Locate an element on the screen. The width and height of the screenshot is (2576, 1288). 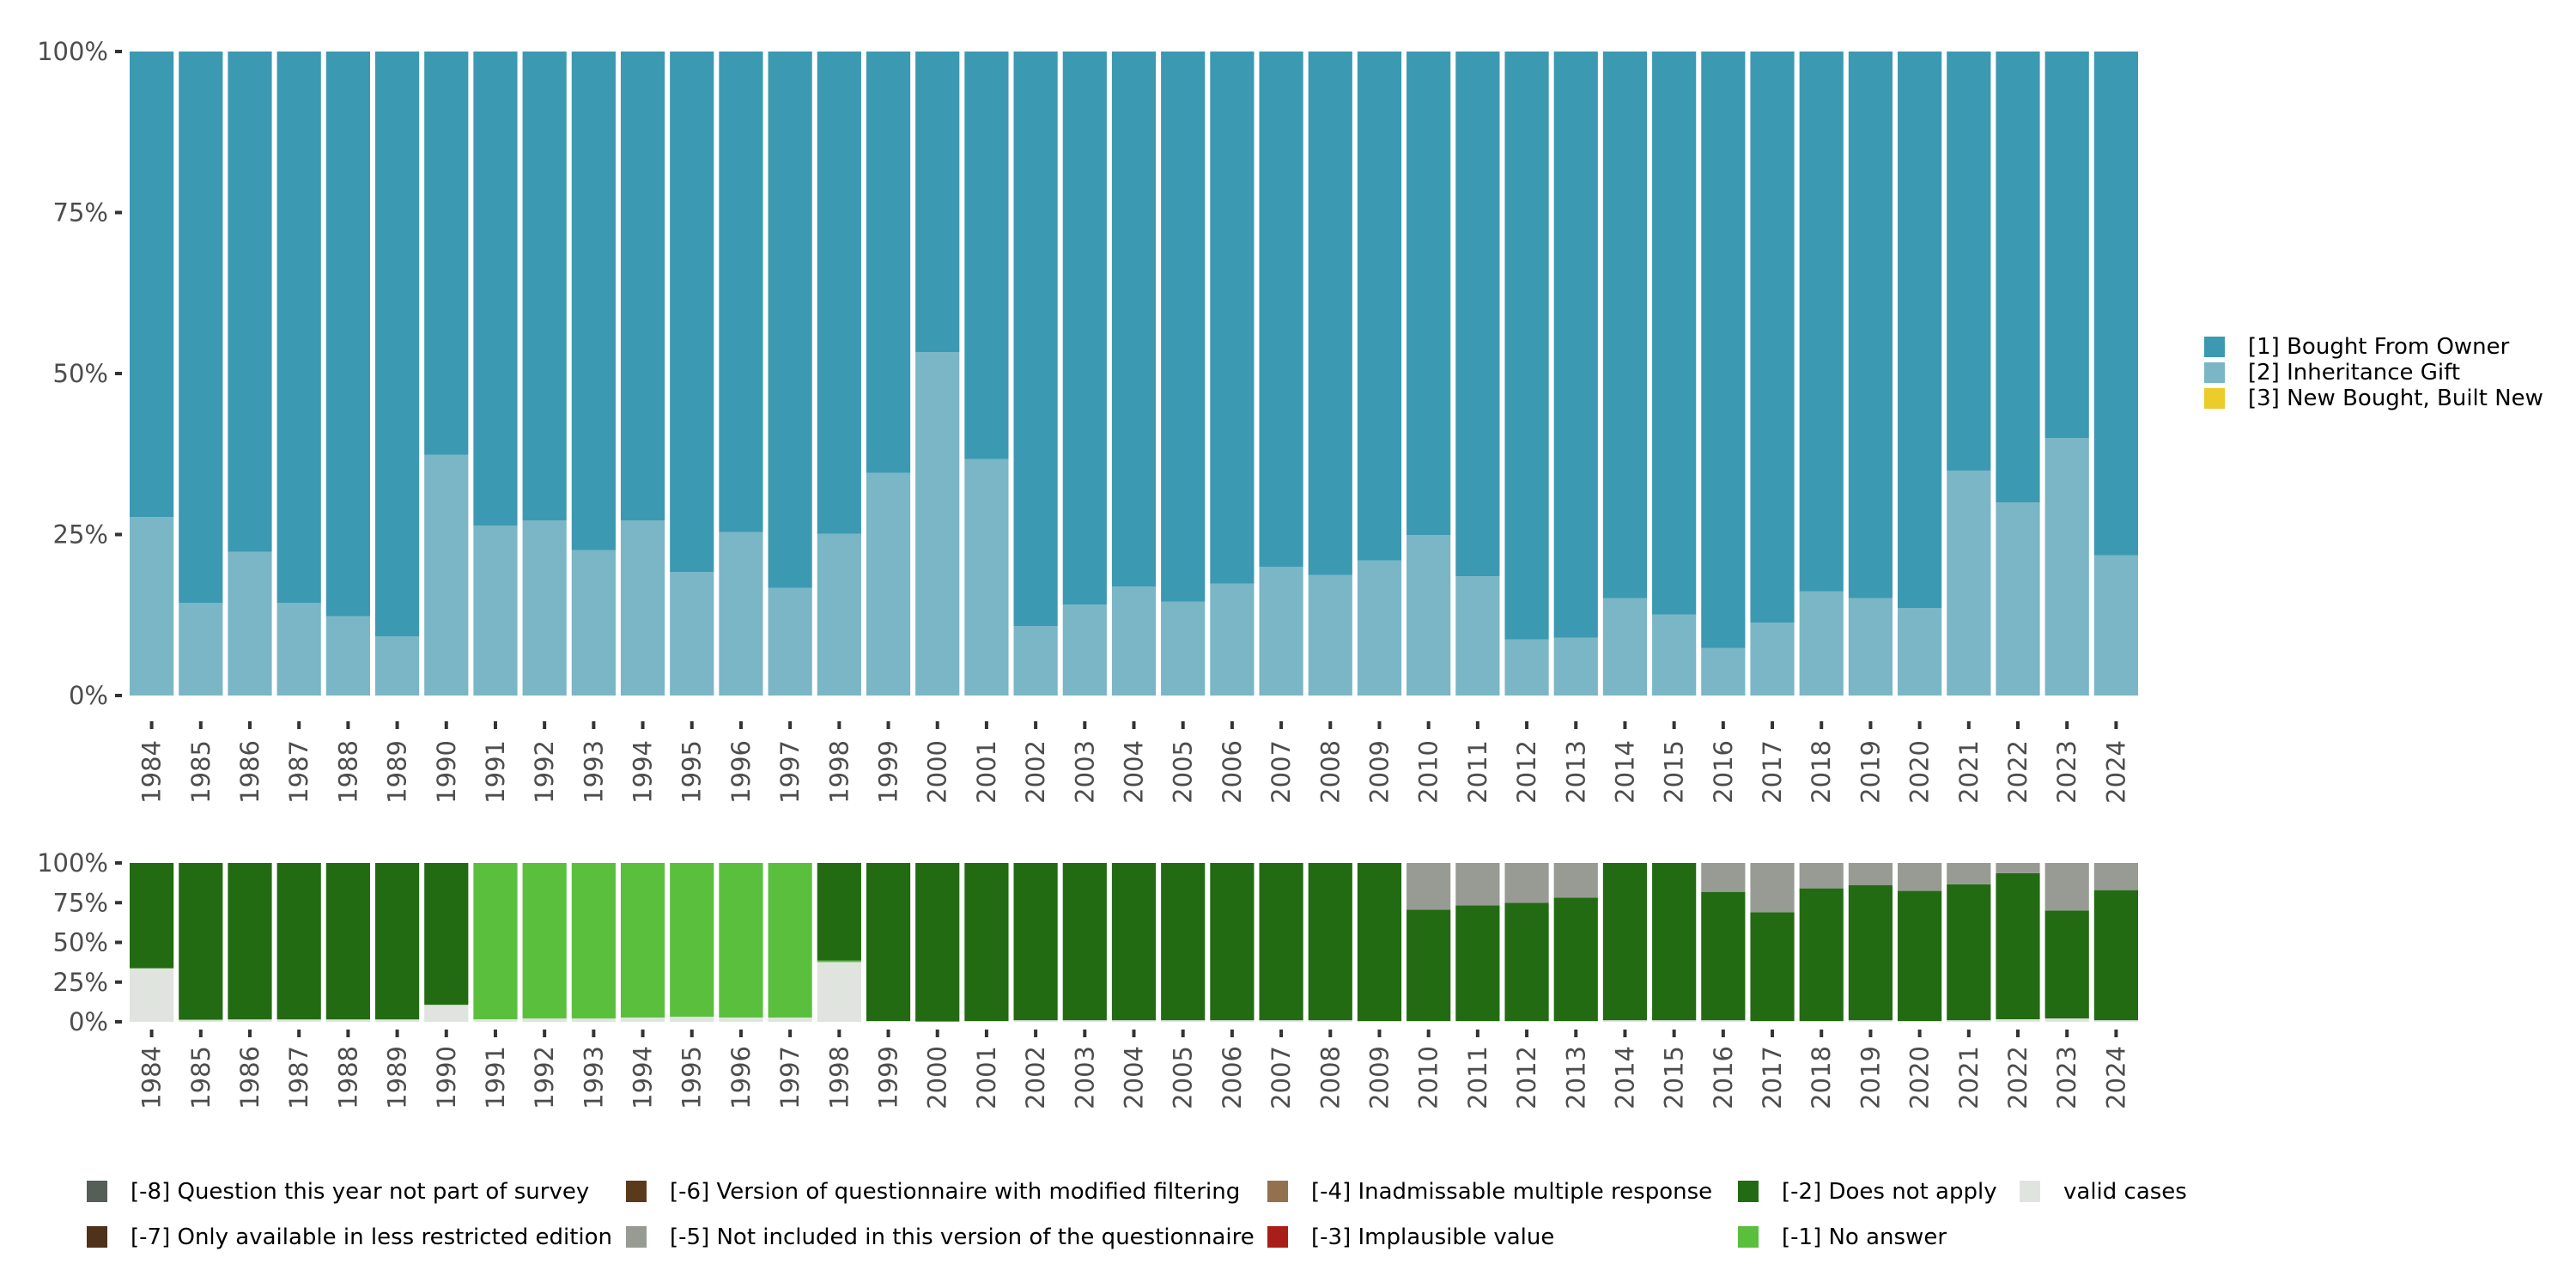
x-tick-label: 1991 is located at coordinates (496, 772).